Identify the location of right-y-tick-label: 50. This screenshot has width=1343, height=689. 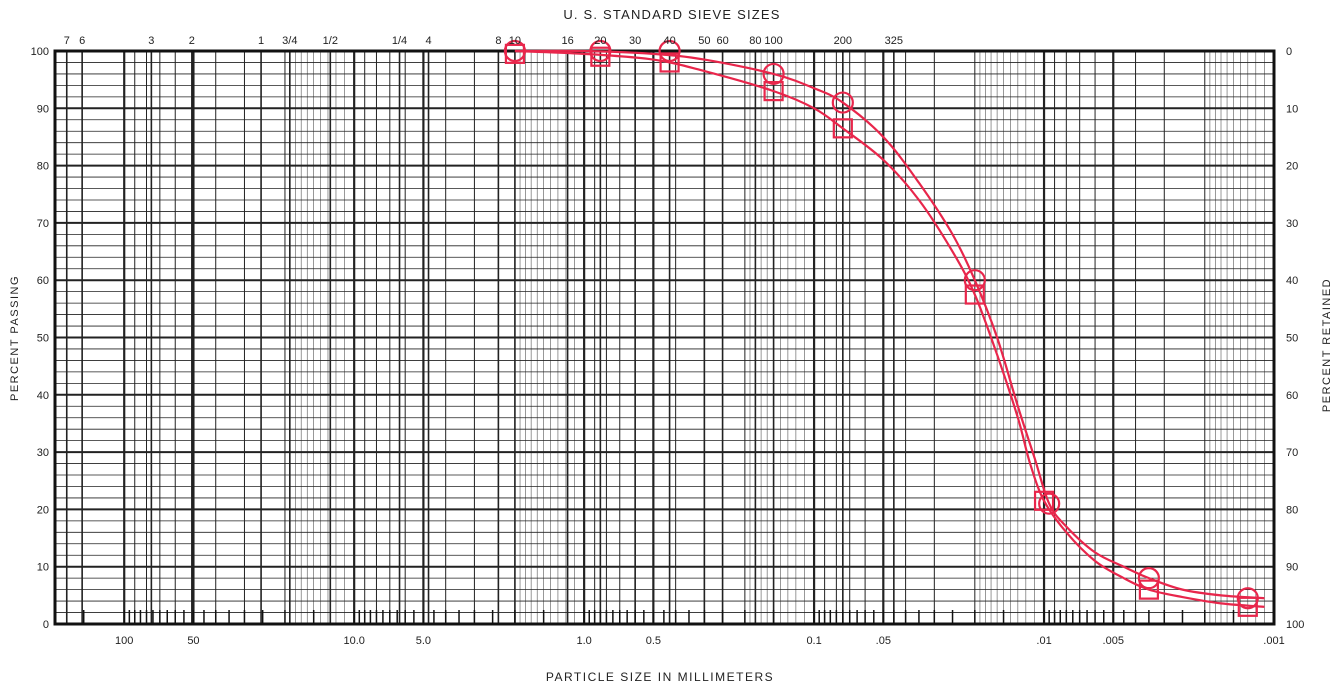
(1292, 339).